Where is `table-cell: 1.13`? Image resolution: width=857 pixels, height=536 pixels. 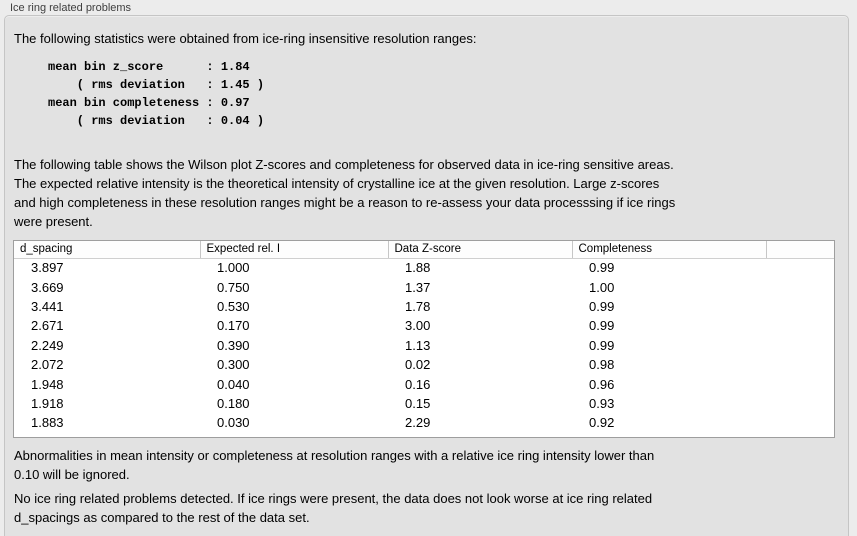
table-cell: 1.13 is located at coordinates (418, 345).